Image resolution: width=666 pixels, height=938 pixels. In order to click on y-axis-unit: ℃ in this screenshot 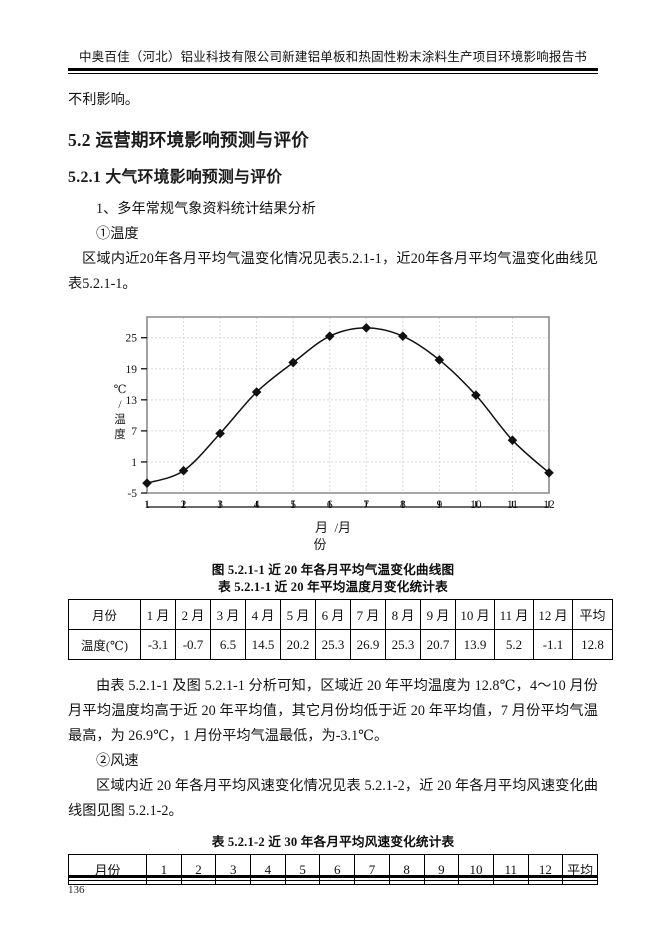, I will do `click(120, 390)`.